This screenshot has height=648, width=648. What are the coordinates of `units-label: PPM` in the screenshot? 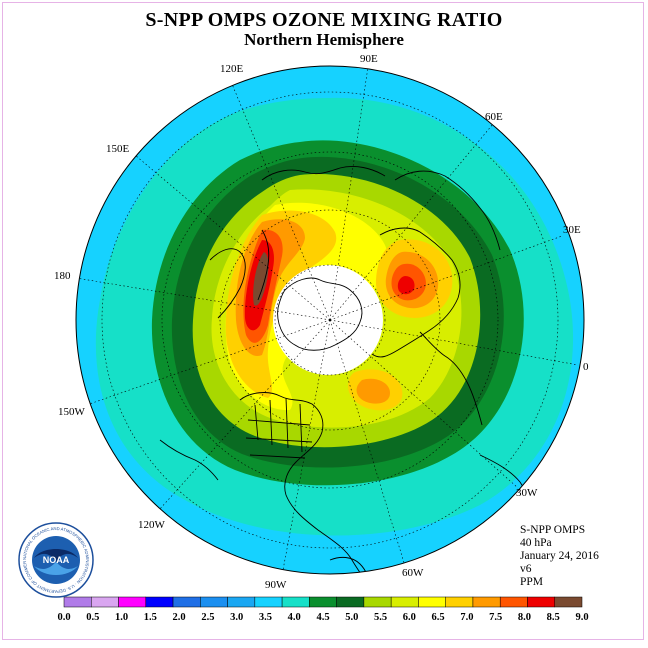 It's located at (532, 582).